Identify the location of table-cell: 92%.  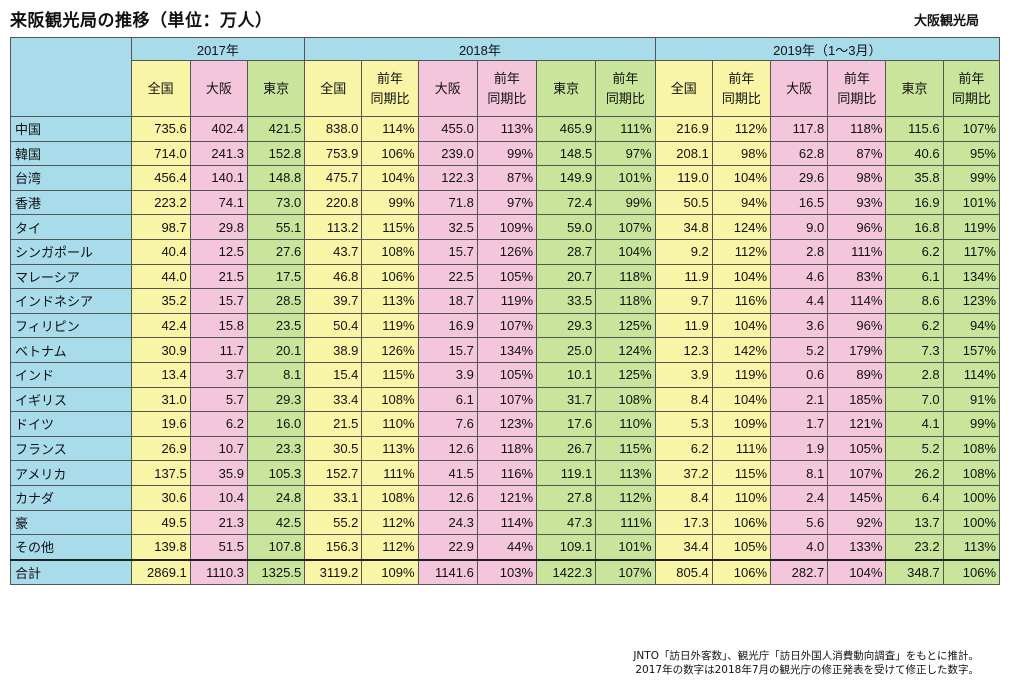
(857, 522).